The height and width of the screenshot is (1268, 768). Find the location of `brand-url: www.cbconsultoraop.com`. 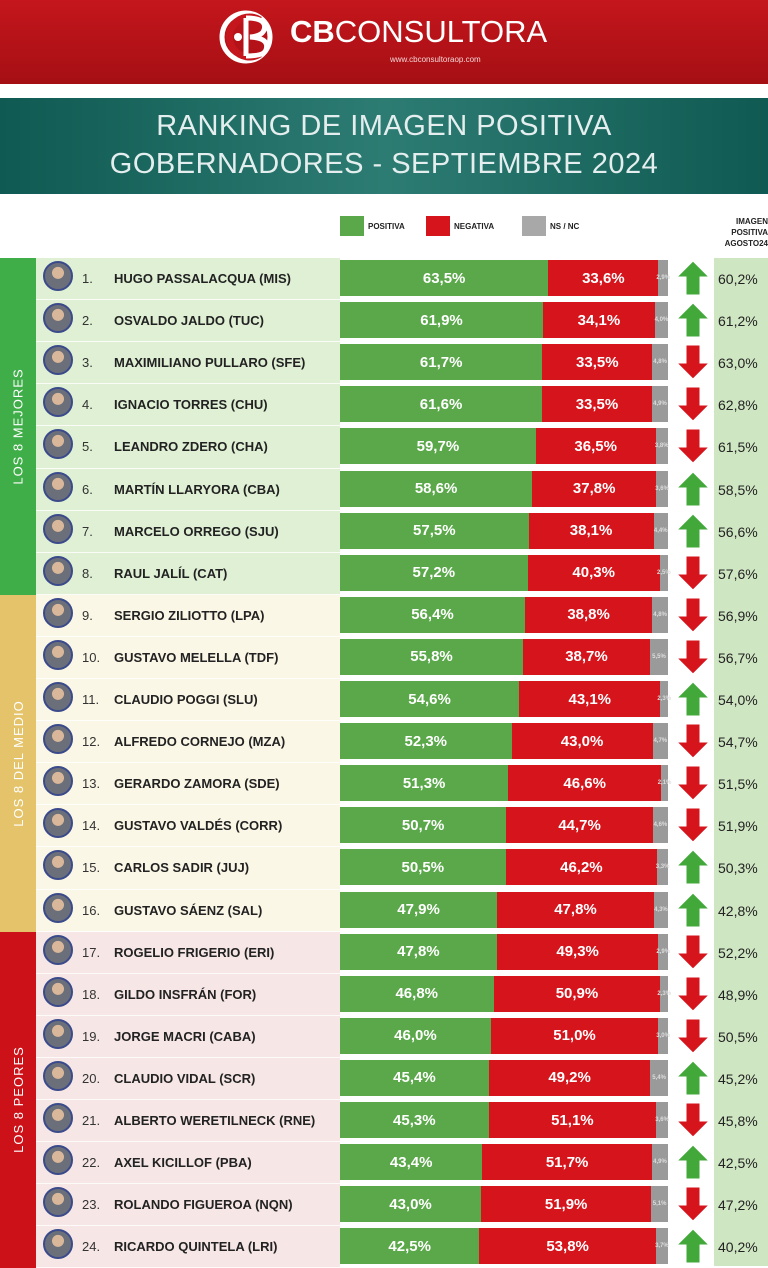

brand-url: www.cbconsultoraop.com is located at coordinates (435, 59).